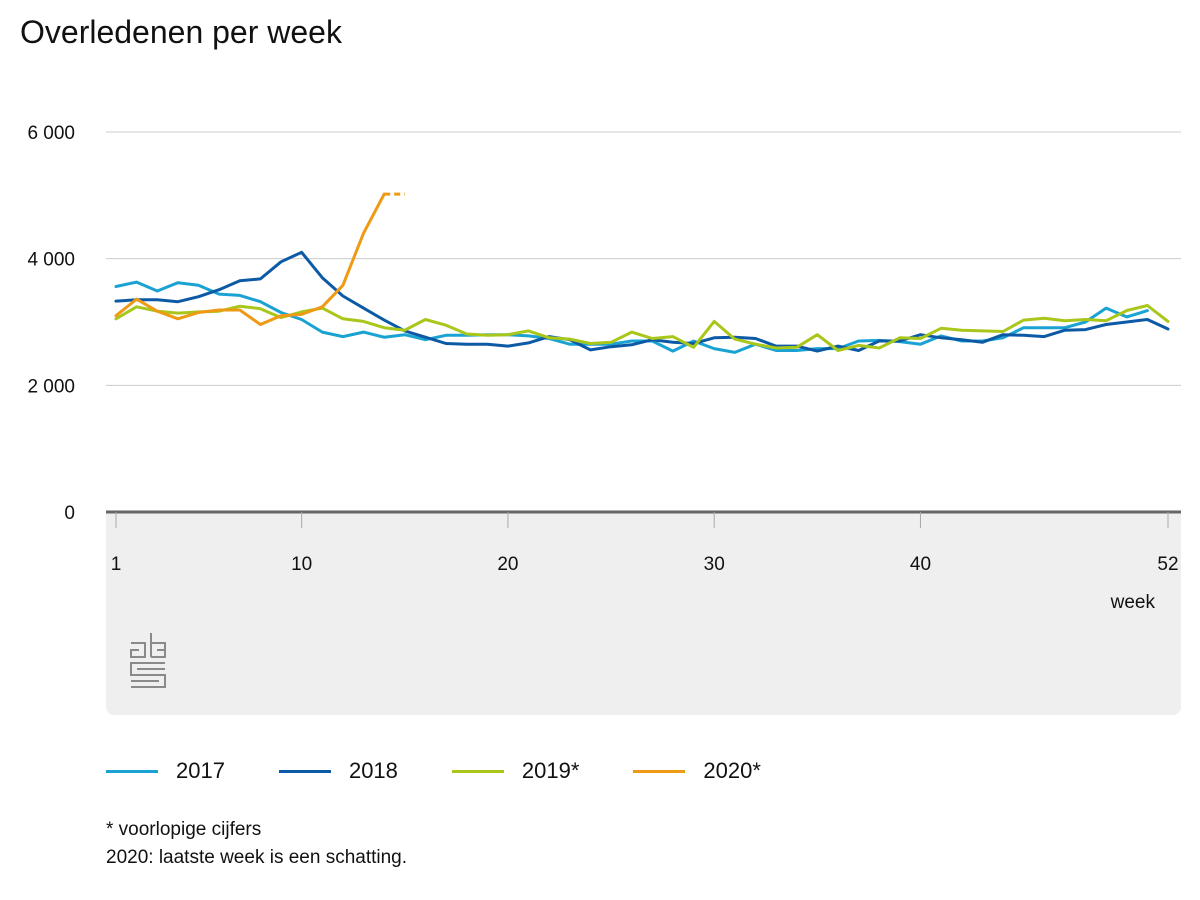  I want to click on legend-swatch-2017, so click(132, 771).